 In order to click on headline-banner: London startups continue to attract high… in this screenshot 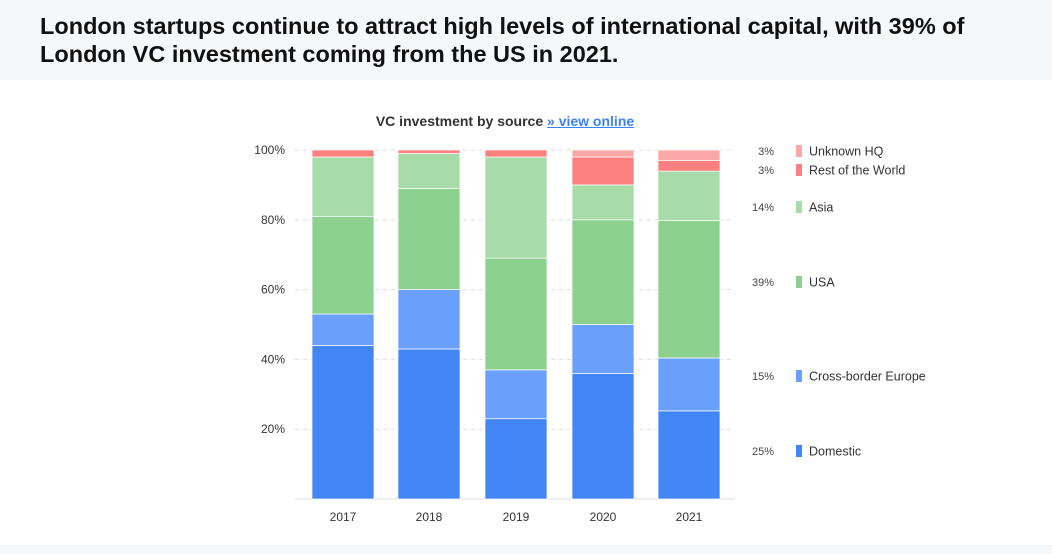, I will do `click(526, 40)`.